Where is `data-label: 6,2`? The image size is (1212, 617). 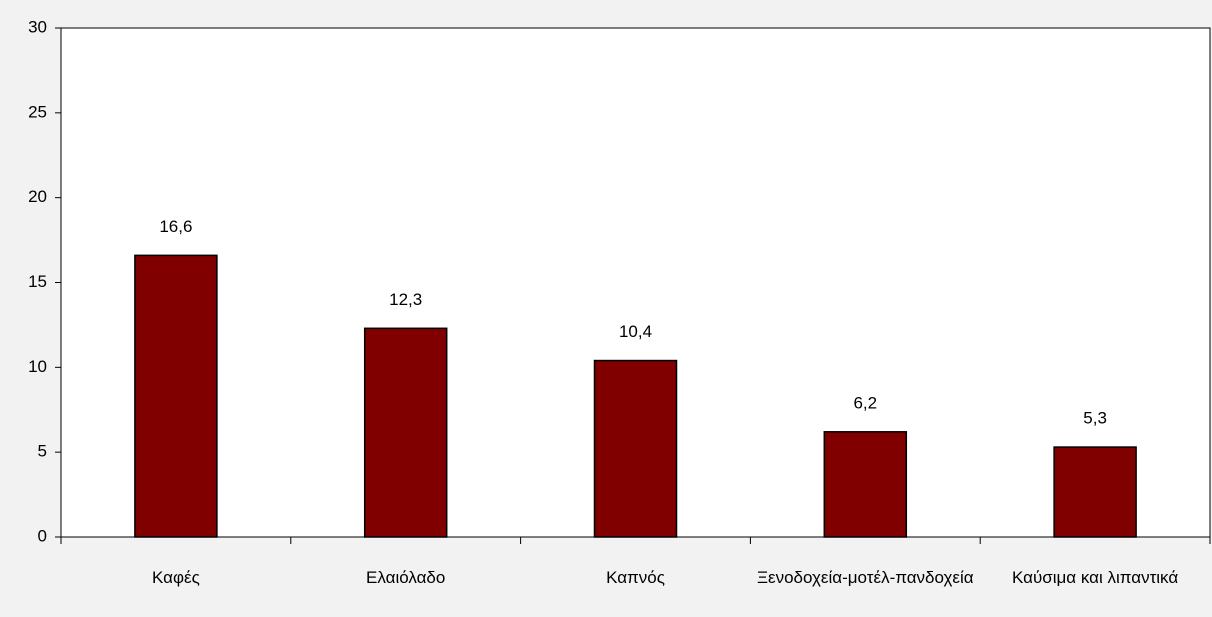 data-label: 6,2 is located at coordinates (865, 402).